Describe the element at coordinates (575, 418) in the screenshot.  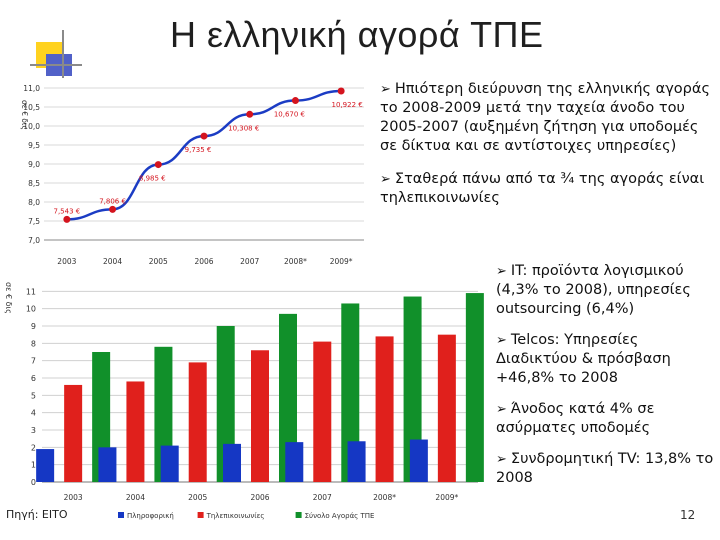
I see `bullet-text: Άνοδος κατά 4% σε ασύρματες υποδομές` at that location.